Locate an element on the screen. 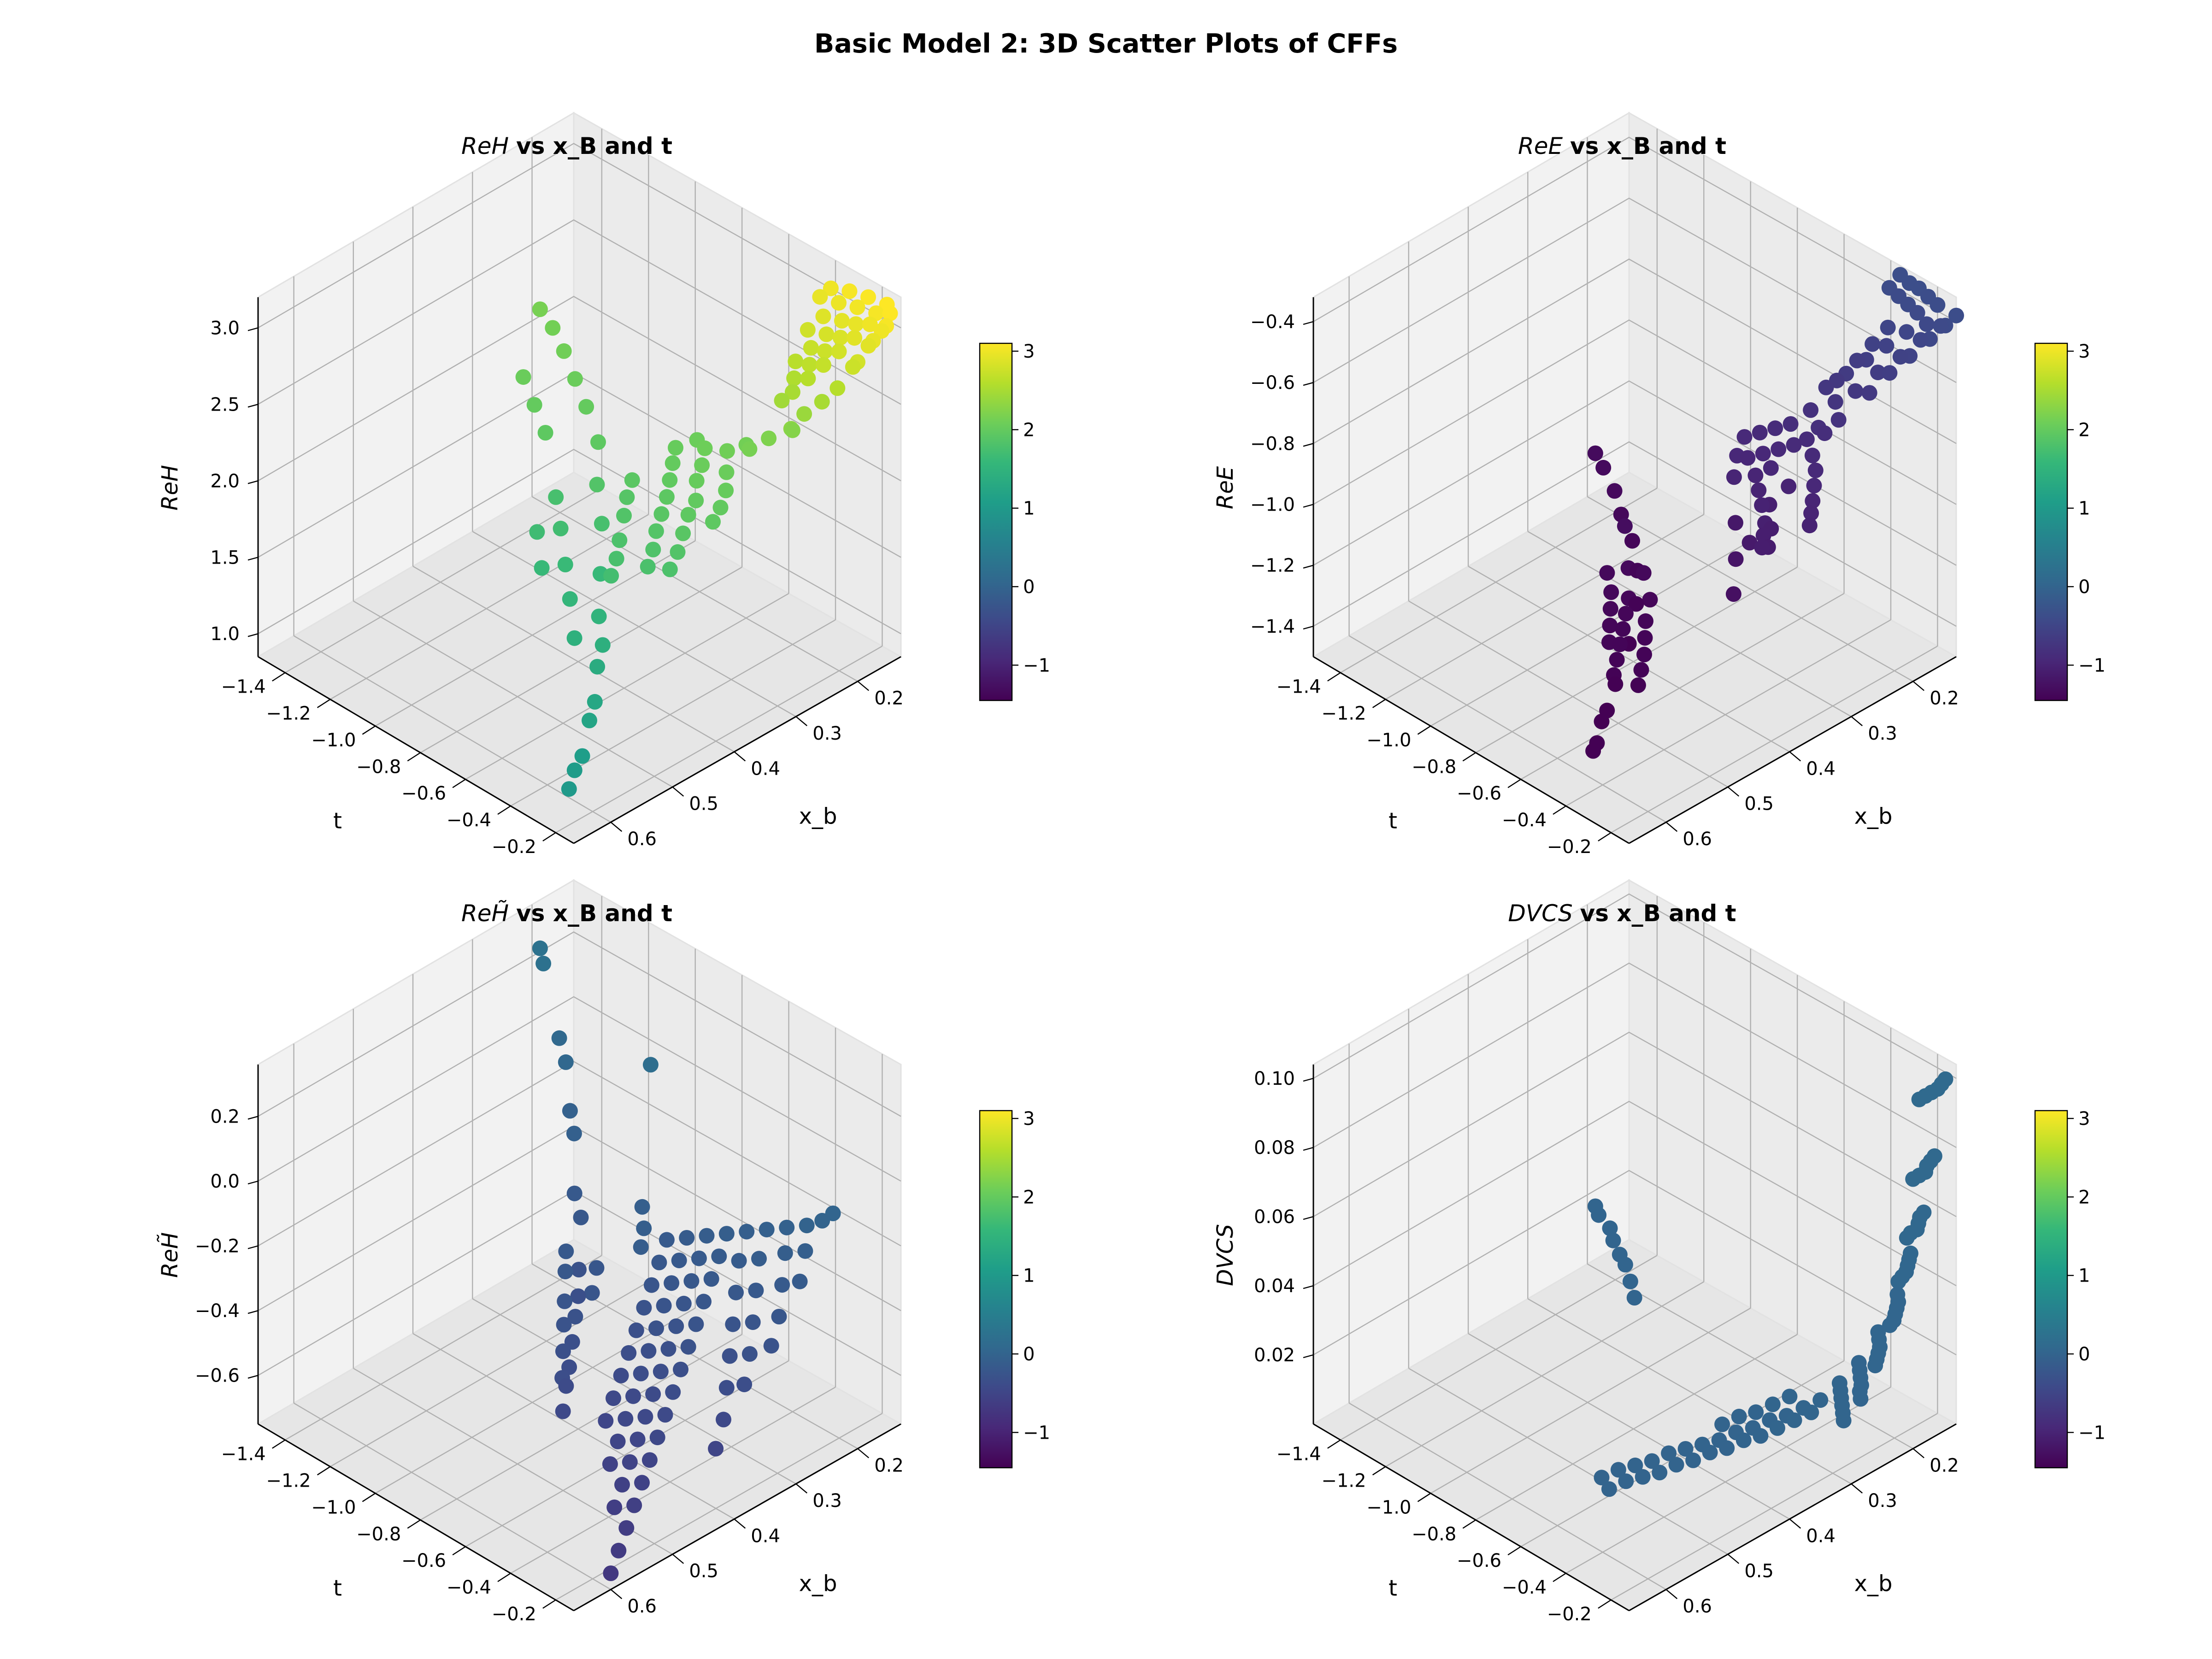  x-tick-label: 0.5 is located at coordinates (1759, 804).